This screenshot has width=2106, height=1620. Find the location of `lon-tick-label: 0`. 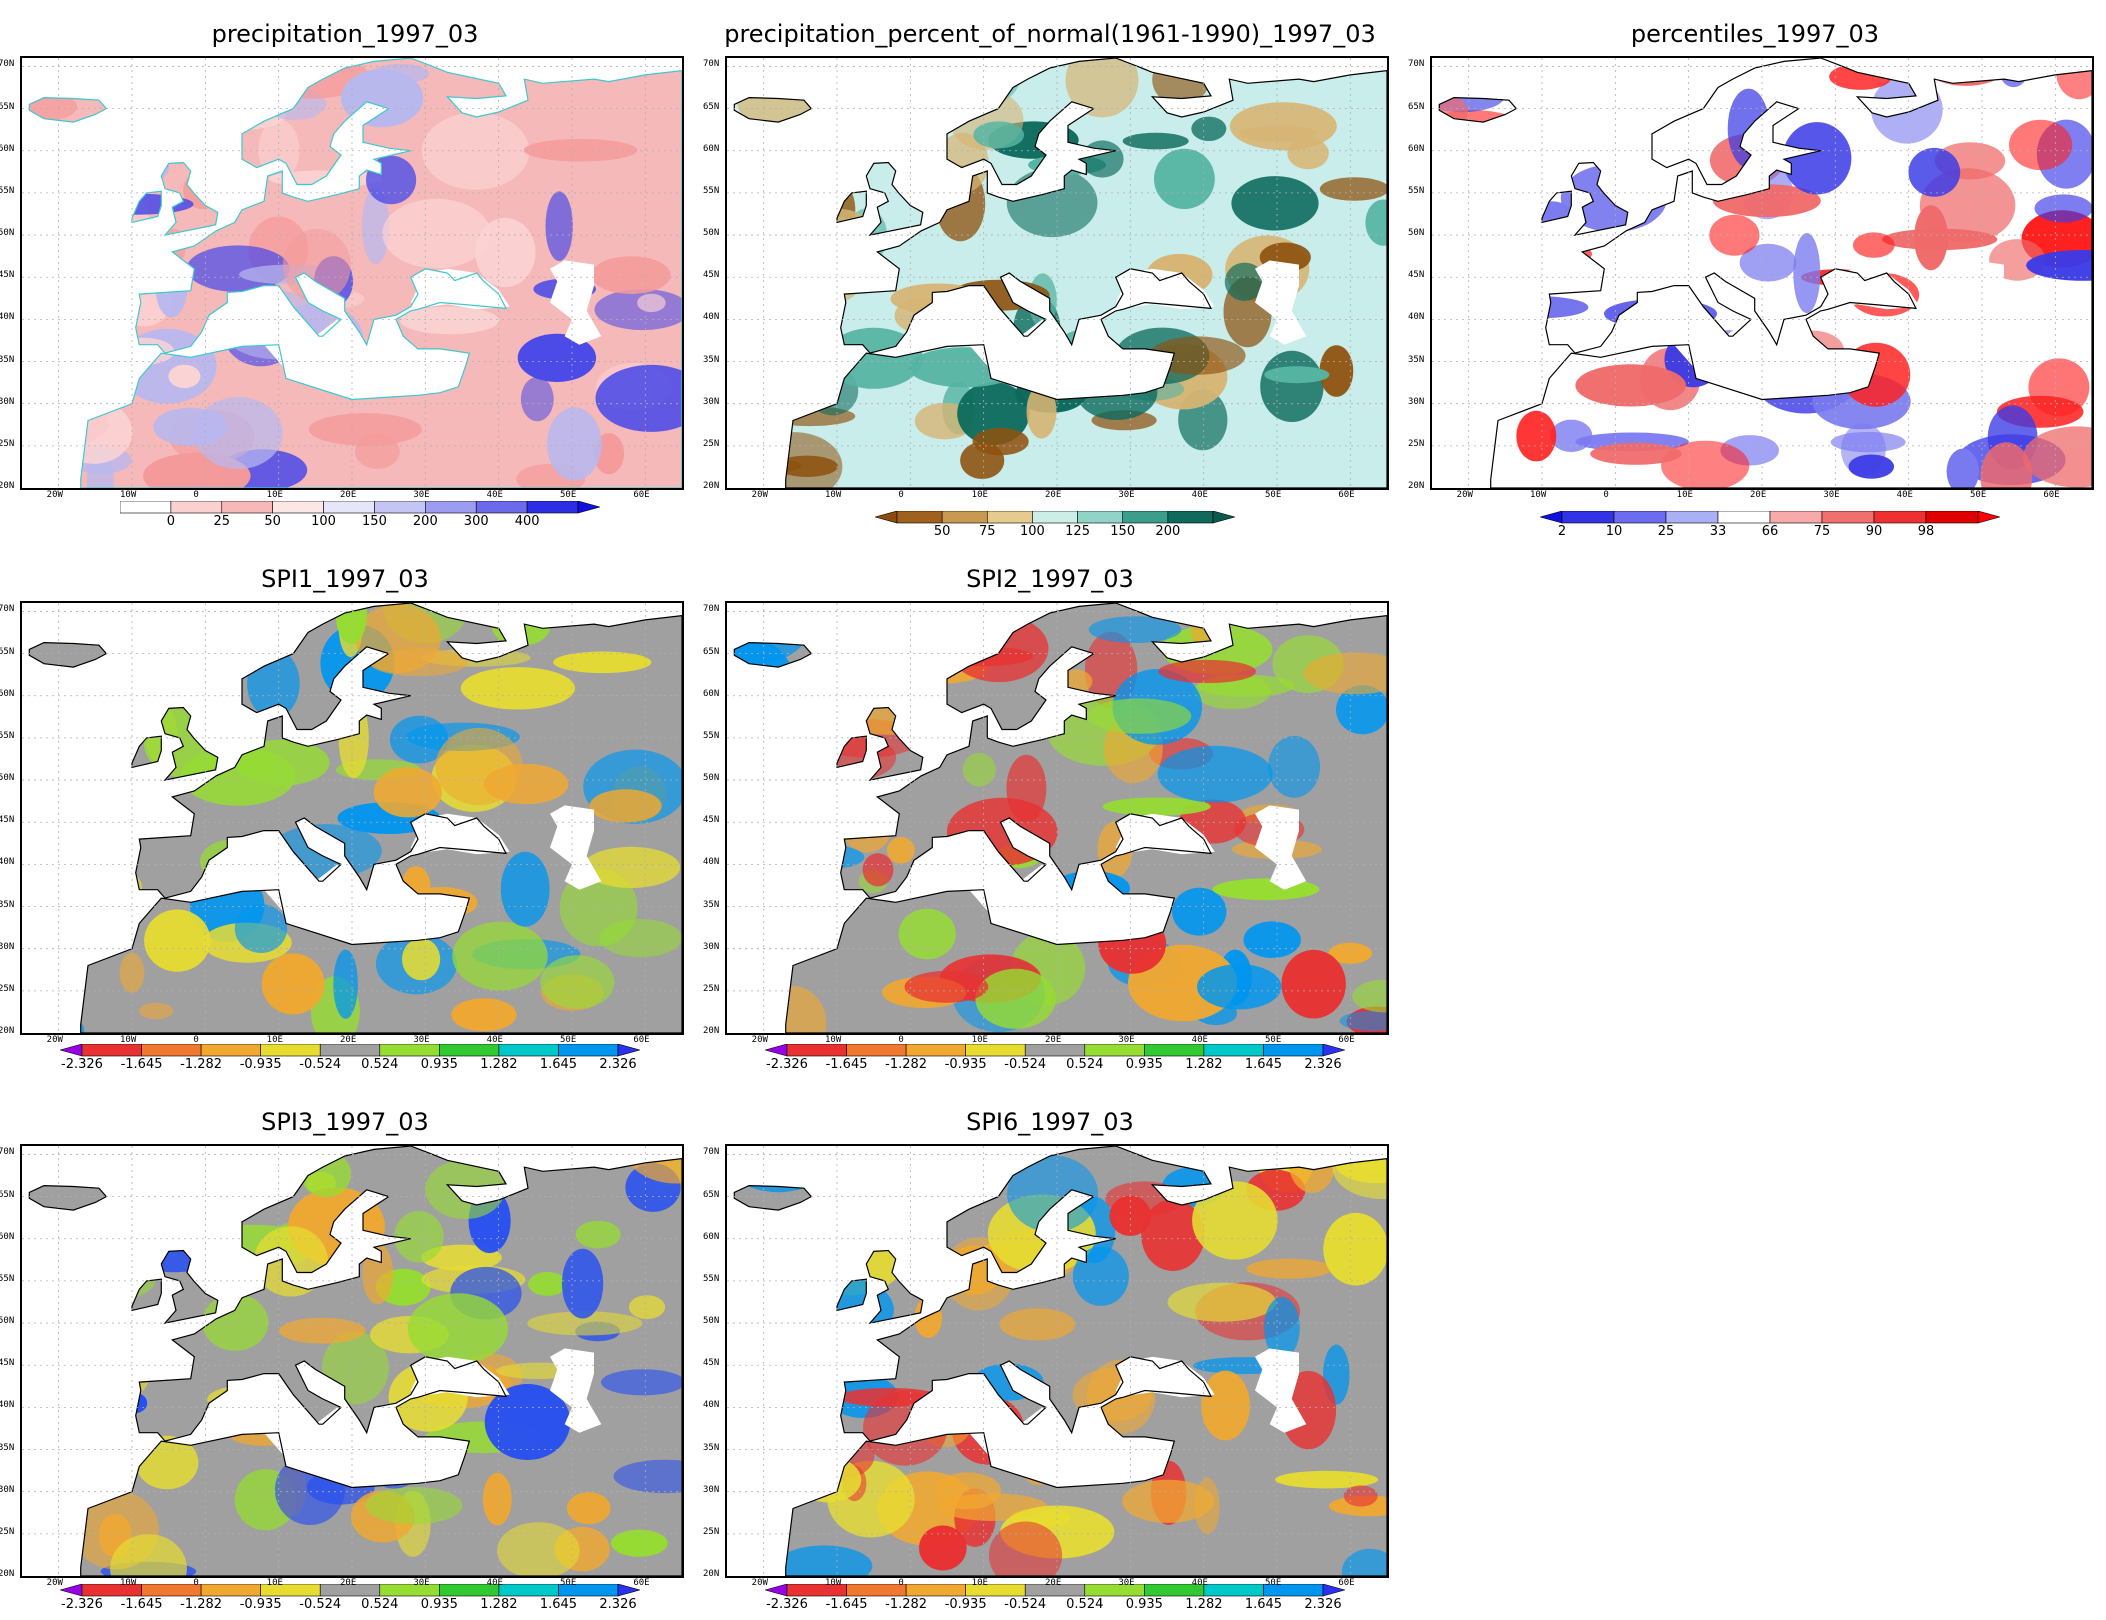

lon-tick-label: 0 is located at coordinates (196, 495).